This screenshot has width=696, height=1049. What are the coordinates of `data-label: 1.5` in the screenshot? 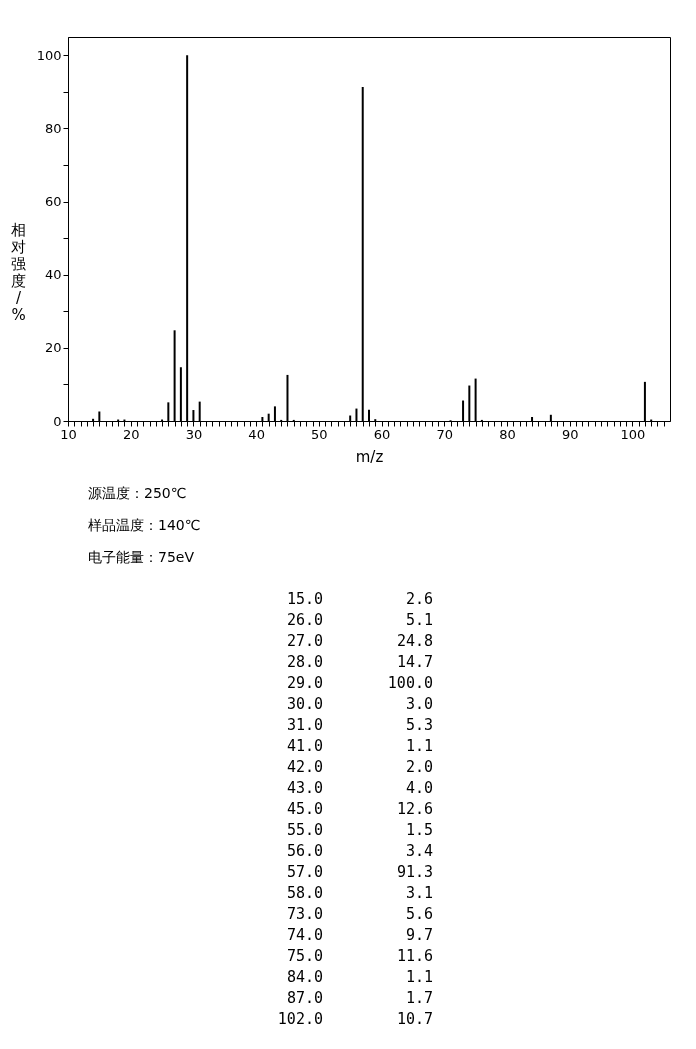 It's located at (419, 829).